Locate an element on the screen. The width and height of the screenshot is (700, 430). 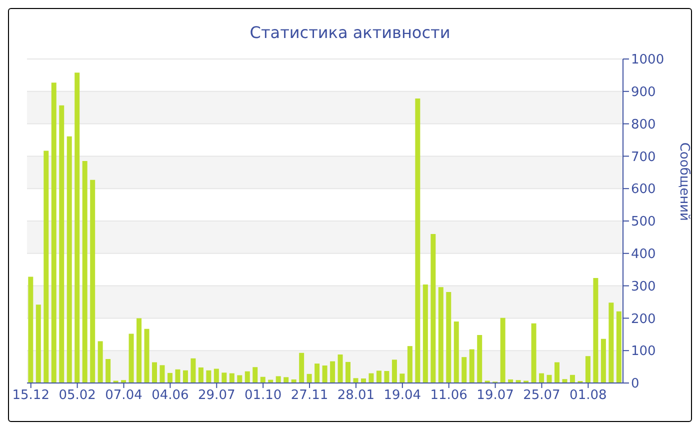
x-tick-label: 27.11 is located at coordinates (309, 396).